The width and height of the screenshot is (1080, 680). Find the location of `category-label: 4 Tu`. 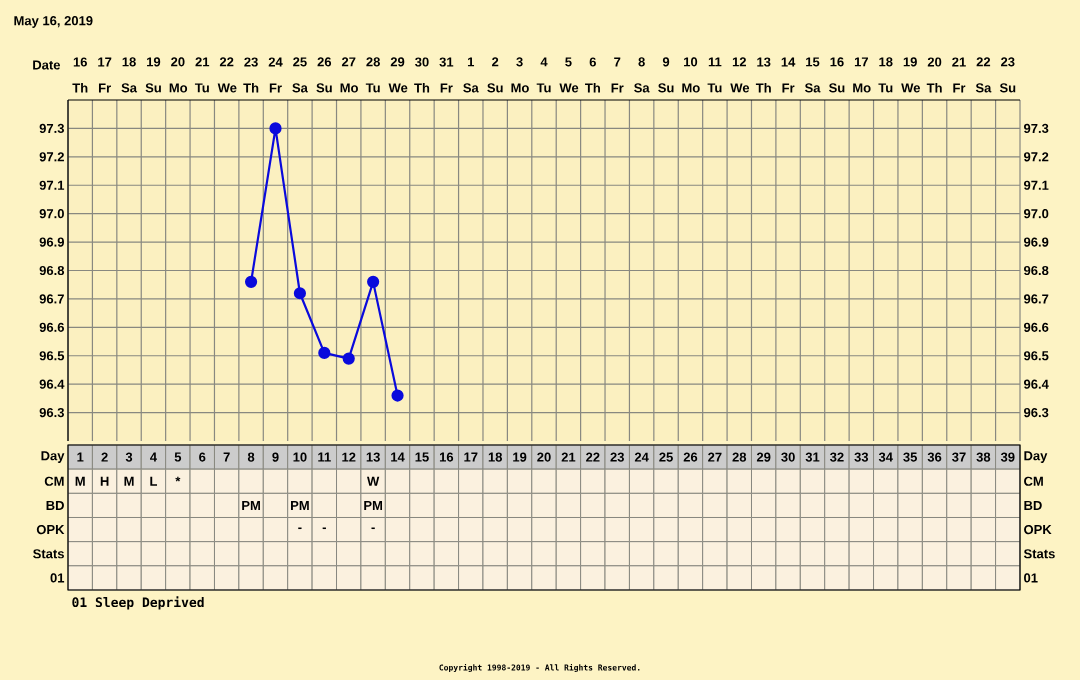

category-label: 4 Tu is located at coordinates (543, 75).